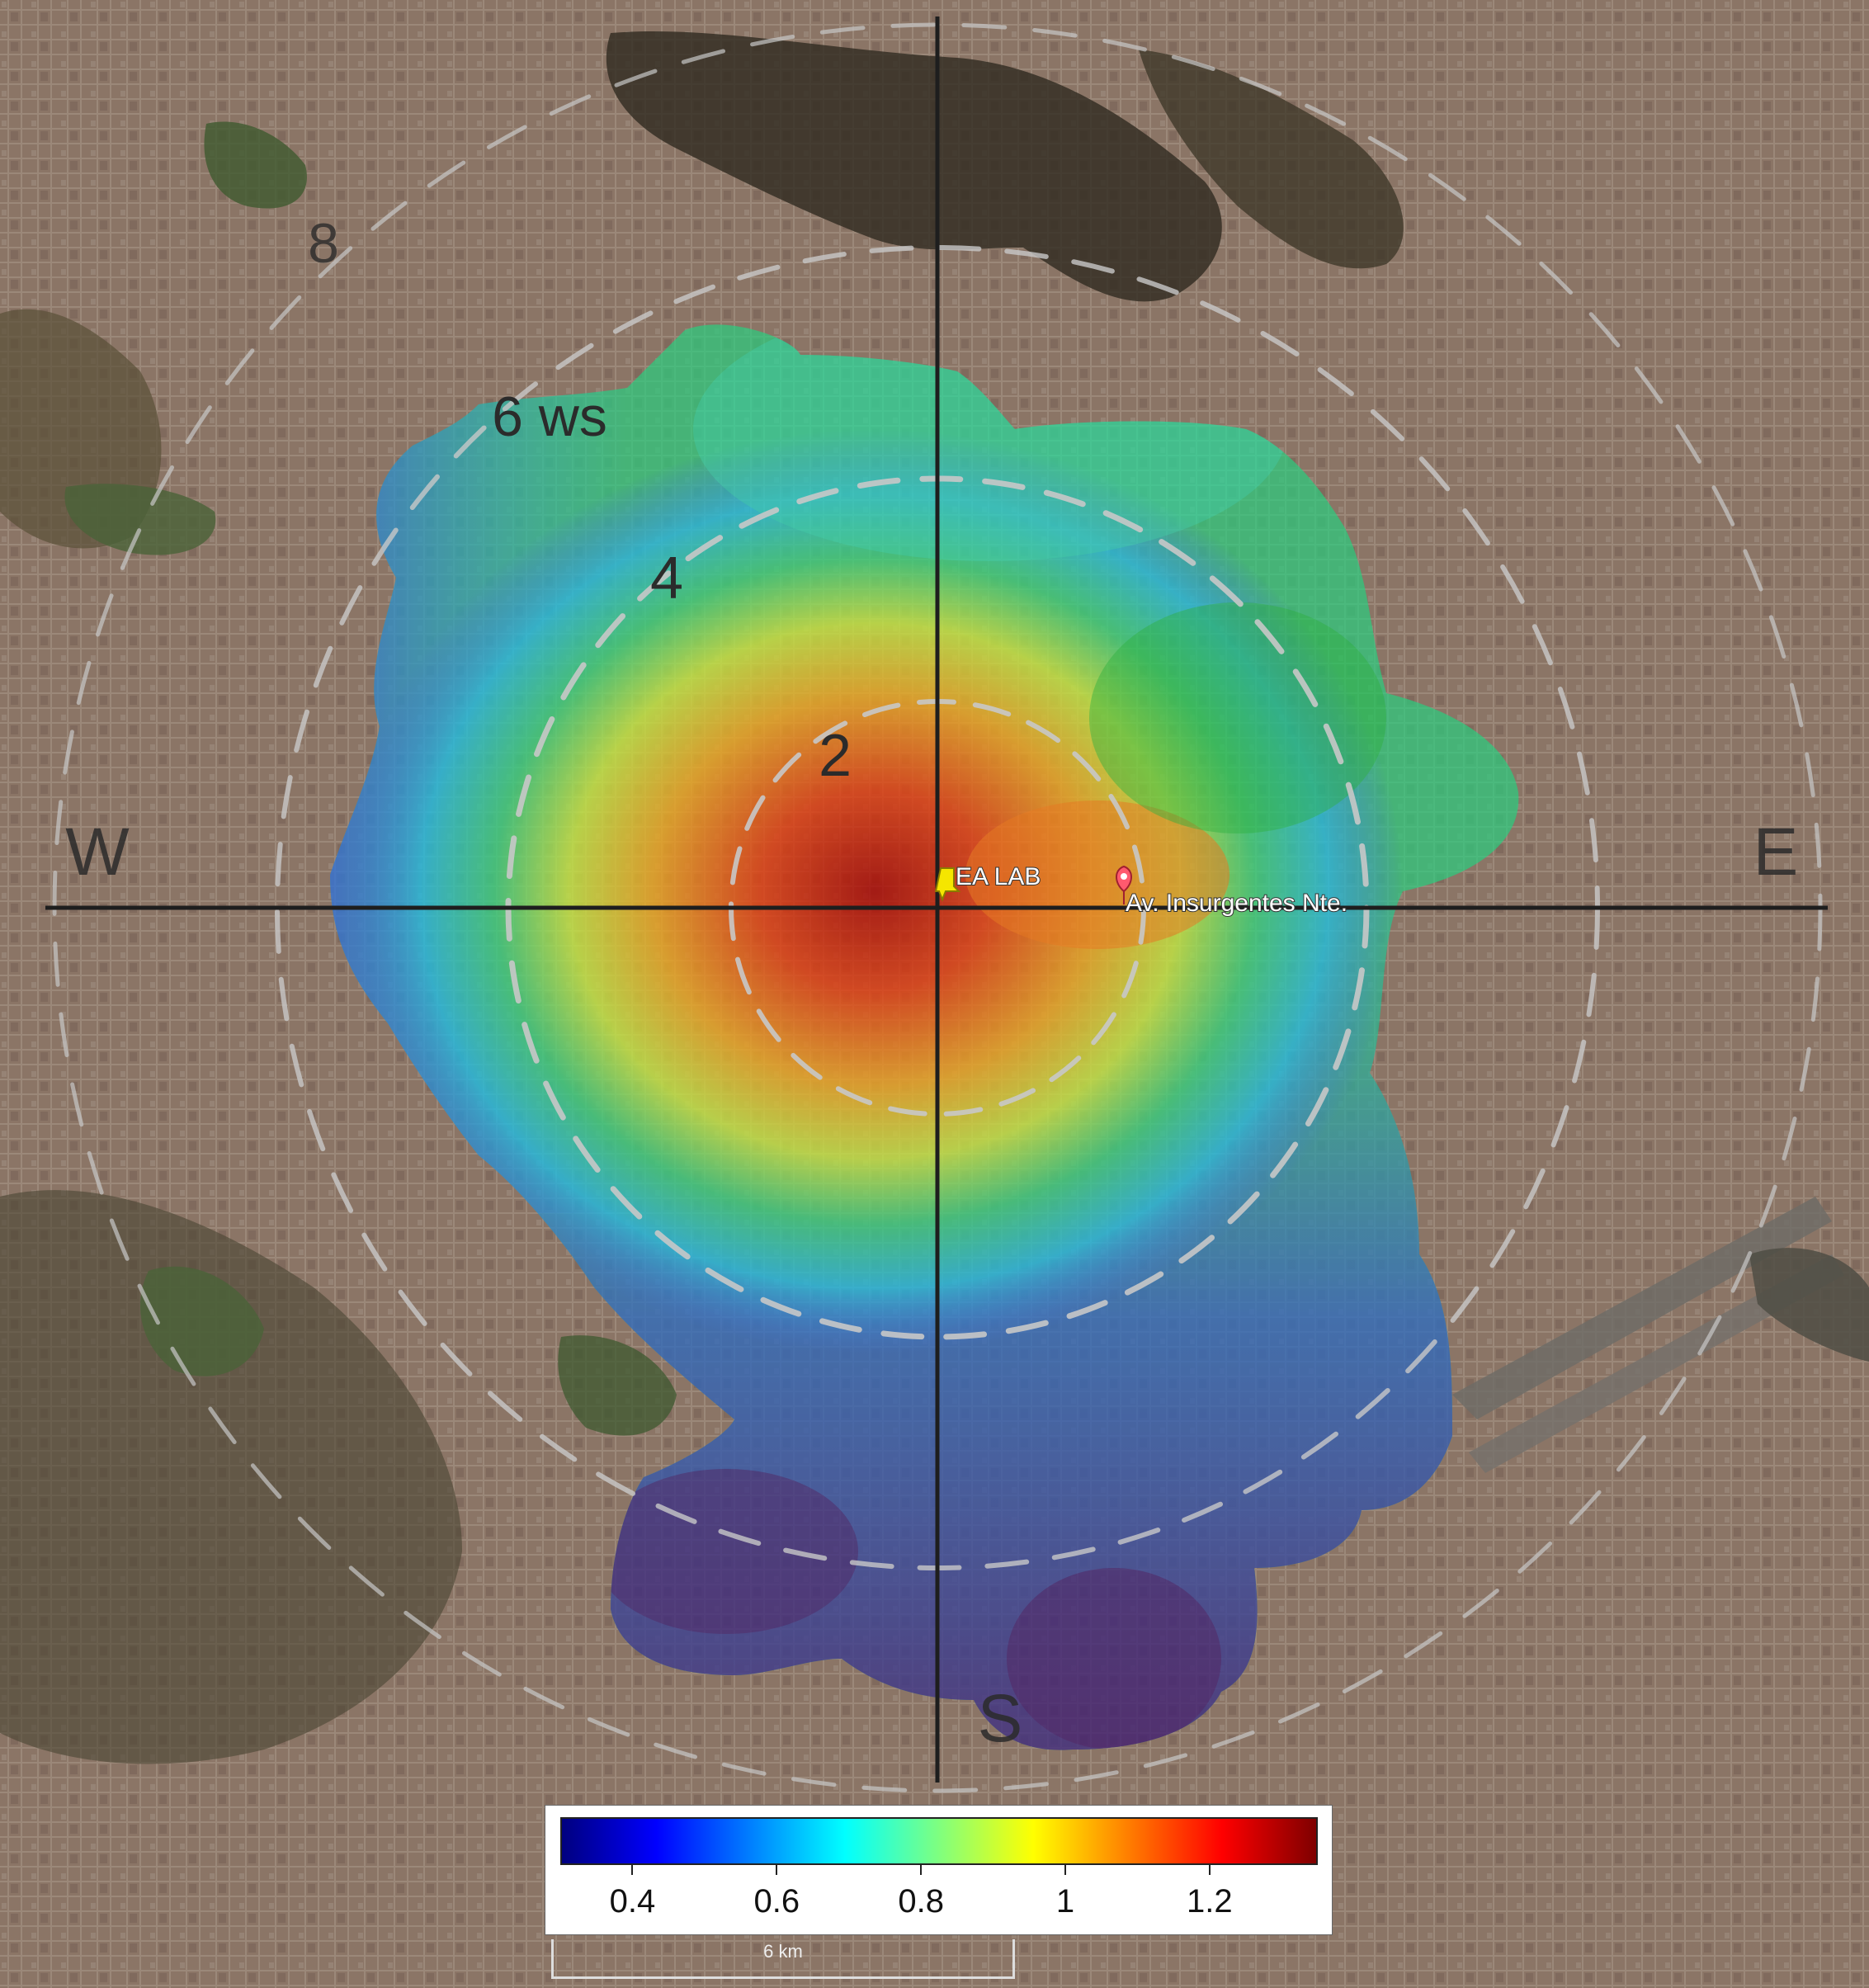  What do you see at coordinates (776, 1902) in the screenshot?
I see `colorbar-tick-label: 0.6` at bounding box center [776, 1902].